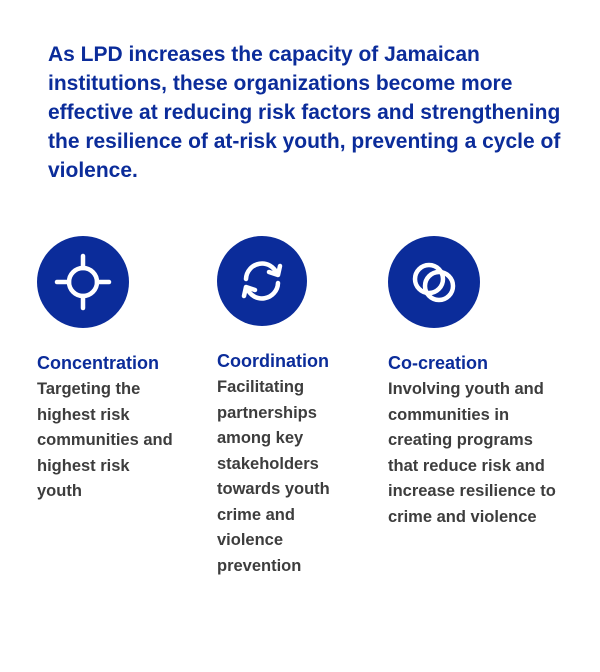 Image resolution: width=600 pixels, height=672 pixels. Describe the element at coordinates (262, 281) in the screenshot. I see `cycle-arrows-icon` at that location.